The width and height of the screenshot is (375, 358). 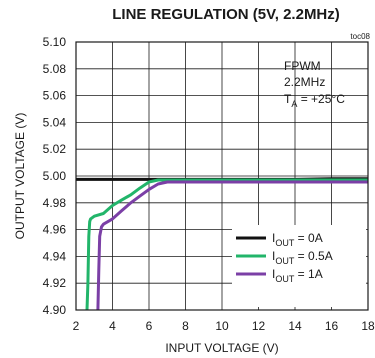 What do you see at coordinates (332, 326) in the screenshot?
I see `x-tick-label: 16` at bounding box center [332, 326].